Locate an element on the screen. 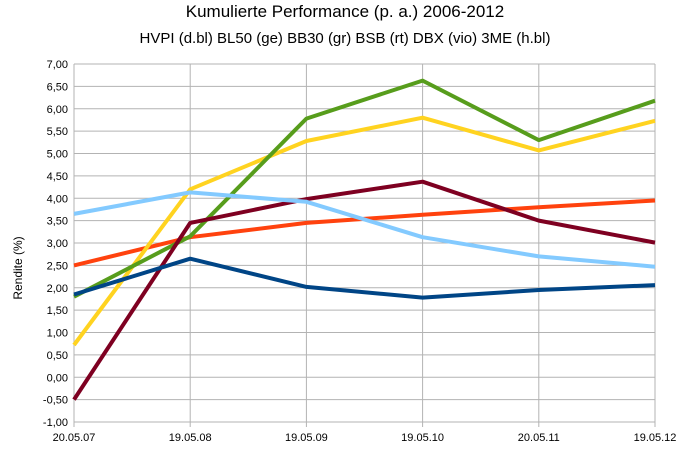 The image size is (690, 458). y-tick-label: 5,50 is located at coordinates (57, 132).